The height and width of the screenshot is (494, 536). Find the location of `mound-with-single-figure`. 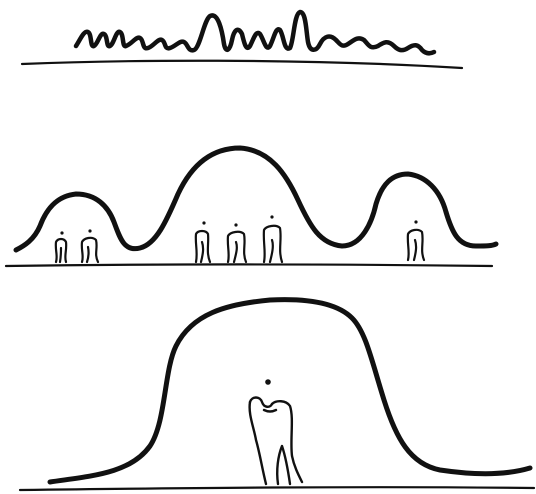

mound-with-single-figure is located at coordinates (276, 432).